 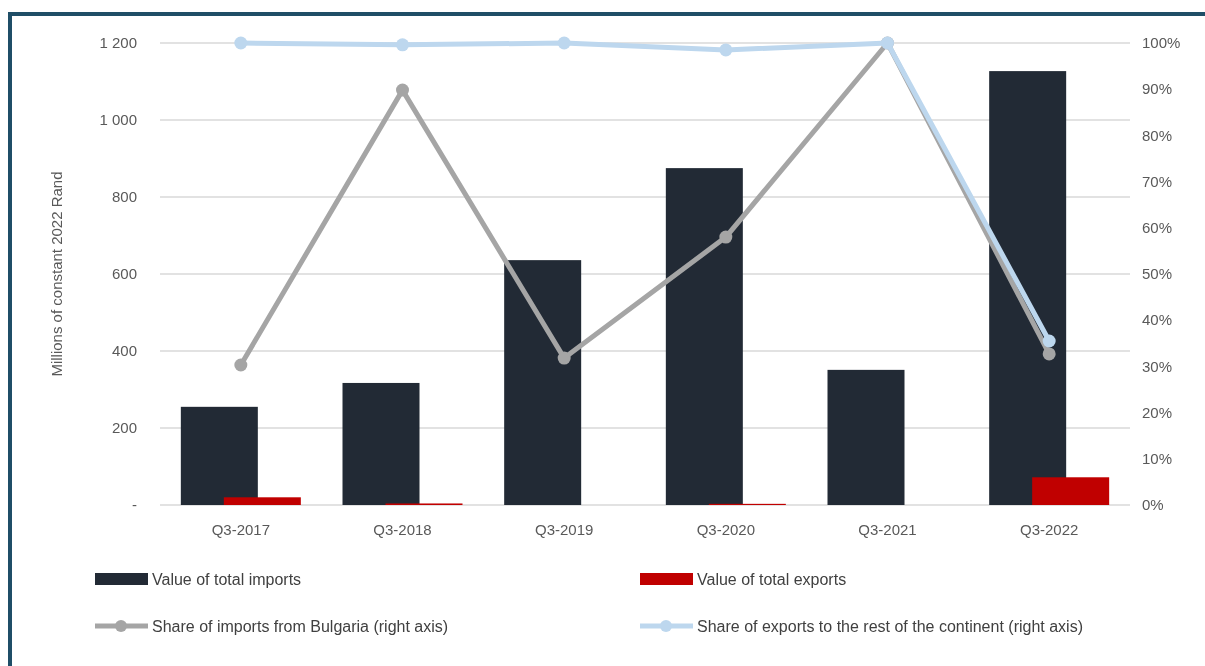 What do you see at coordinates (1157, 135) in the screenshot?
I see `y2-tick-label: 80%` at bounding box center [1157, 135].